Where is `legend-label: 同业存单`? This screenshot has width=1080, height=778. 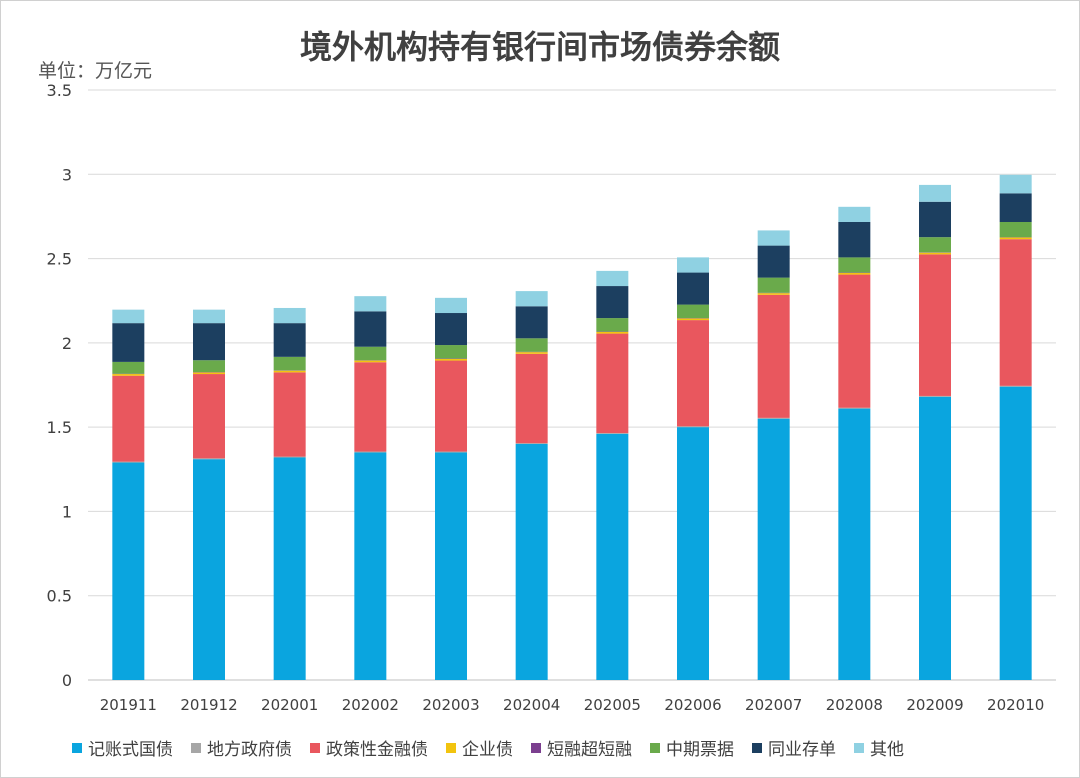 legend-label: 同业存单 is located at coordinates (802, 750).